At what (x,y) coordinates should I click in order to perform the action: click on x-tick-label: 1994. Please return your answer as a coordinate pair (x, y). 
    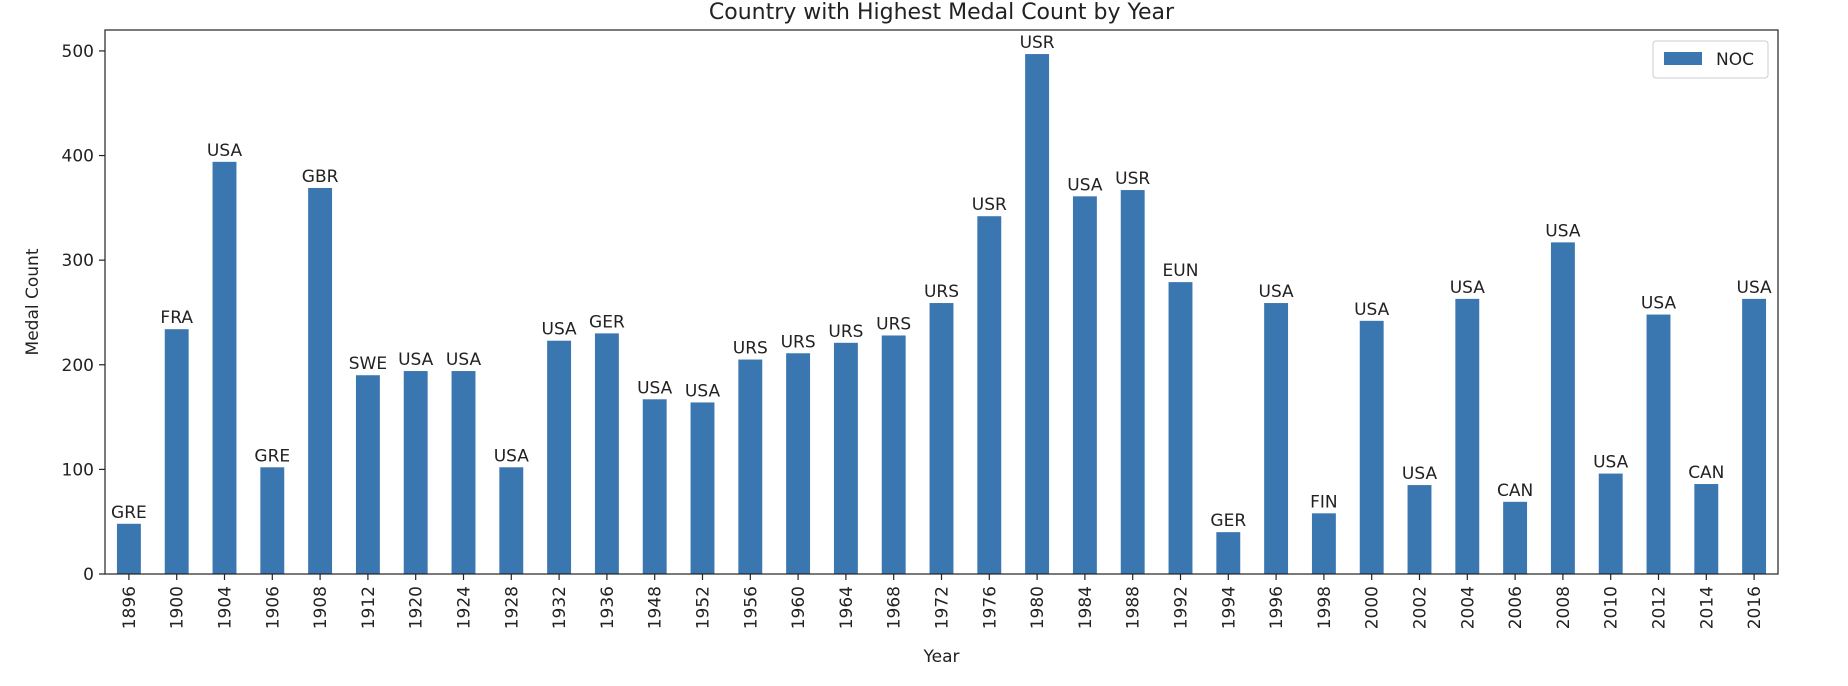
    Looking at the image, I should click on (1229, 607).